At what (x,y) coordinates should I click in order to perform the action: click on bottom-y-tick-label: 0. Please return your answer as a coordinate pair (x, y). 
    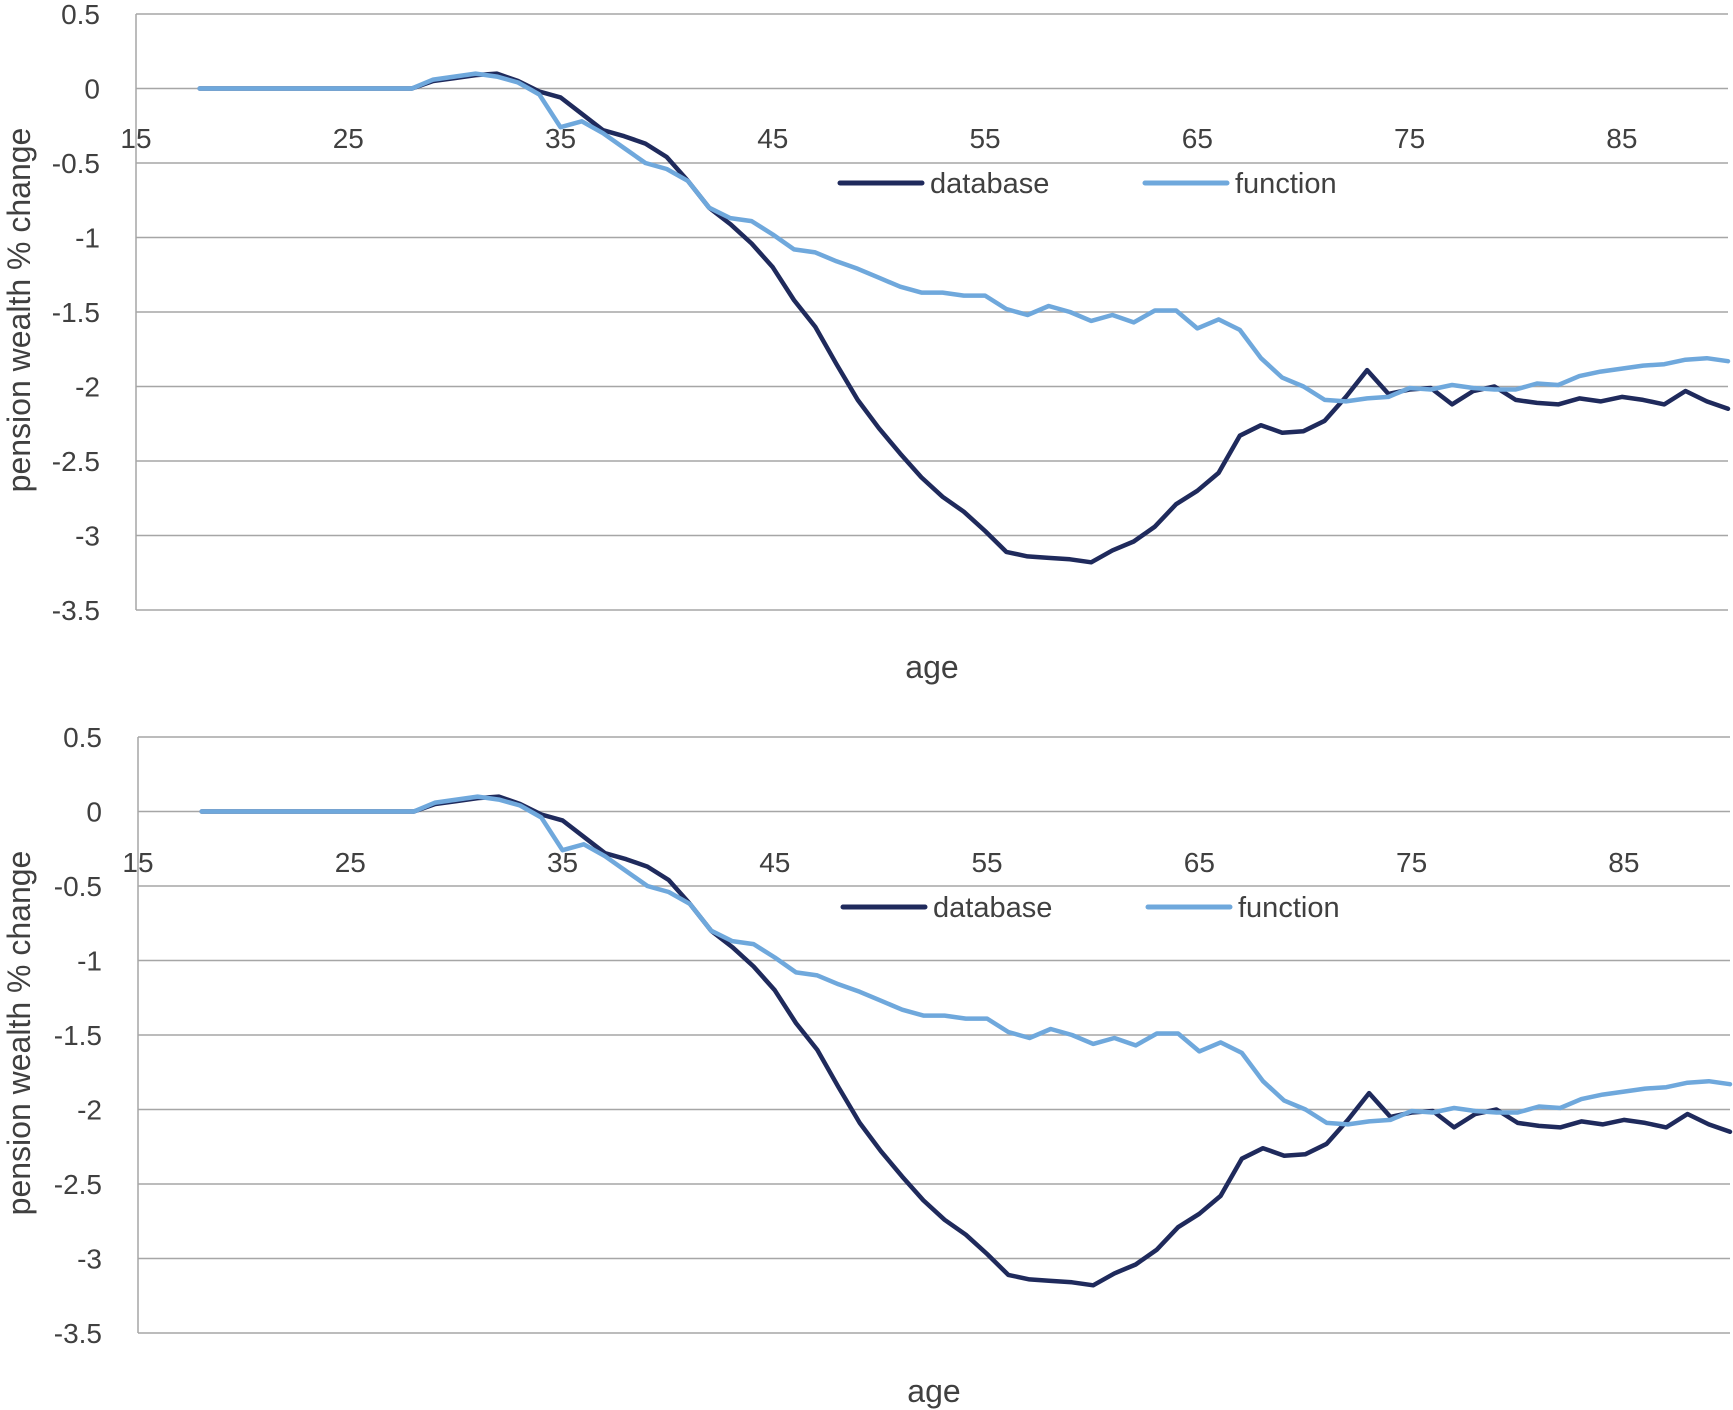
    Looking at the image, I should click on (94, 812).